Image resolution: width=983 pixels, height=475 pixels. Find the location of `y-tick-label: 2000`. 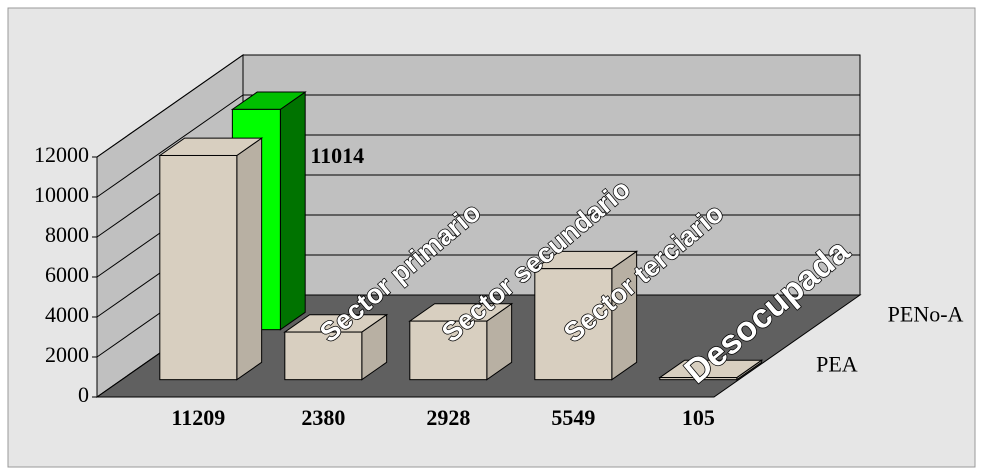

y-tick-label: 2000 is located at coordinates (67, 354).